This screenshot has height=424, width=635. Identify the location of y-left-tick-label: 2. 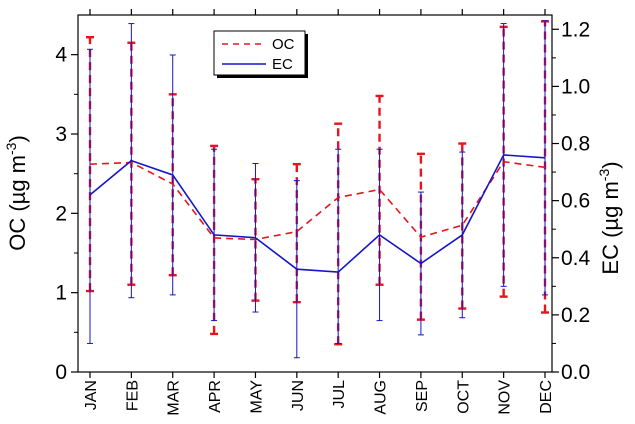
(61, 213).